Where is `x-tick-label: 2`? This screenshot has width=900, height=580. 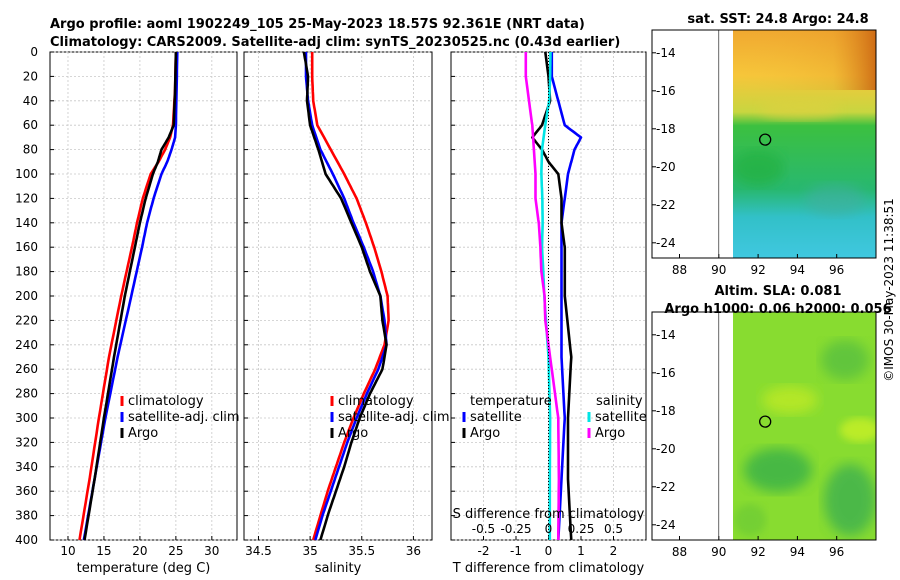 x-tick-label: 2 is located at coordinates (614, 551).